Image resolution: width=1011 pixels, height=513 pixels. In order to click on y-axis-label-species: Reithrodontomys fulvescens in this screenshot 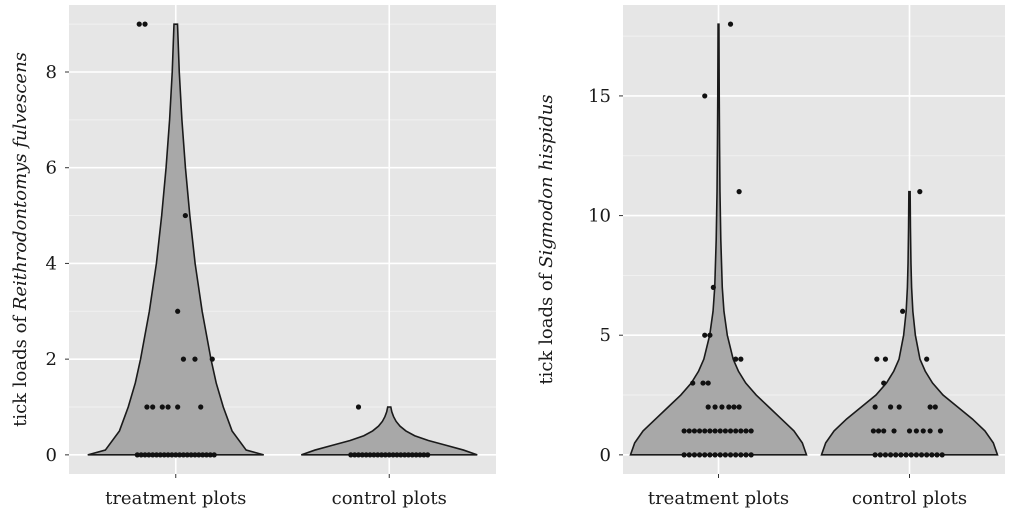, I will do `click(20, 181)`.